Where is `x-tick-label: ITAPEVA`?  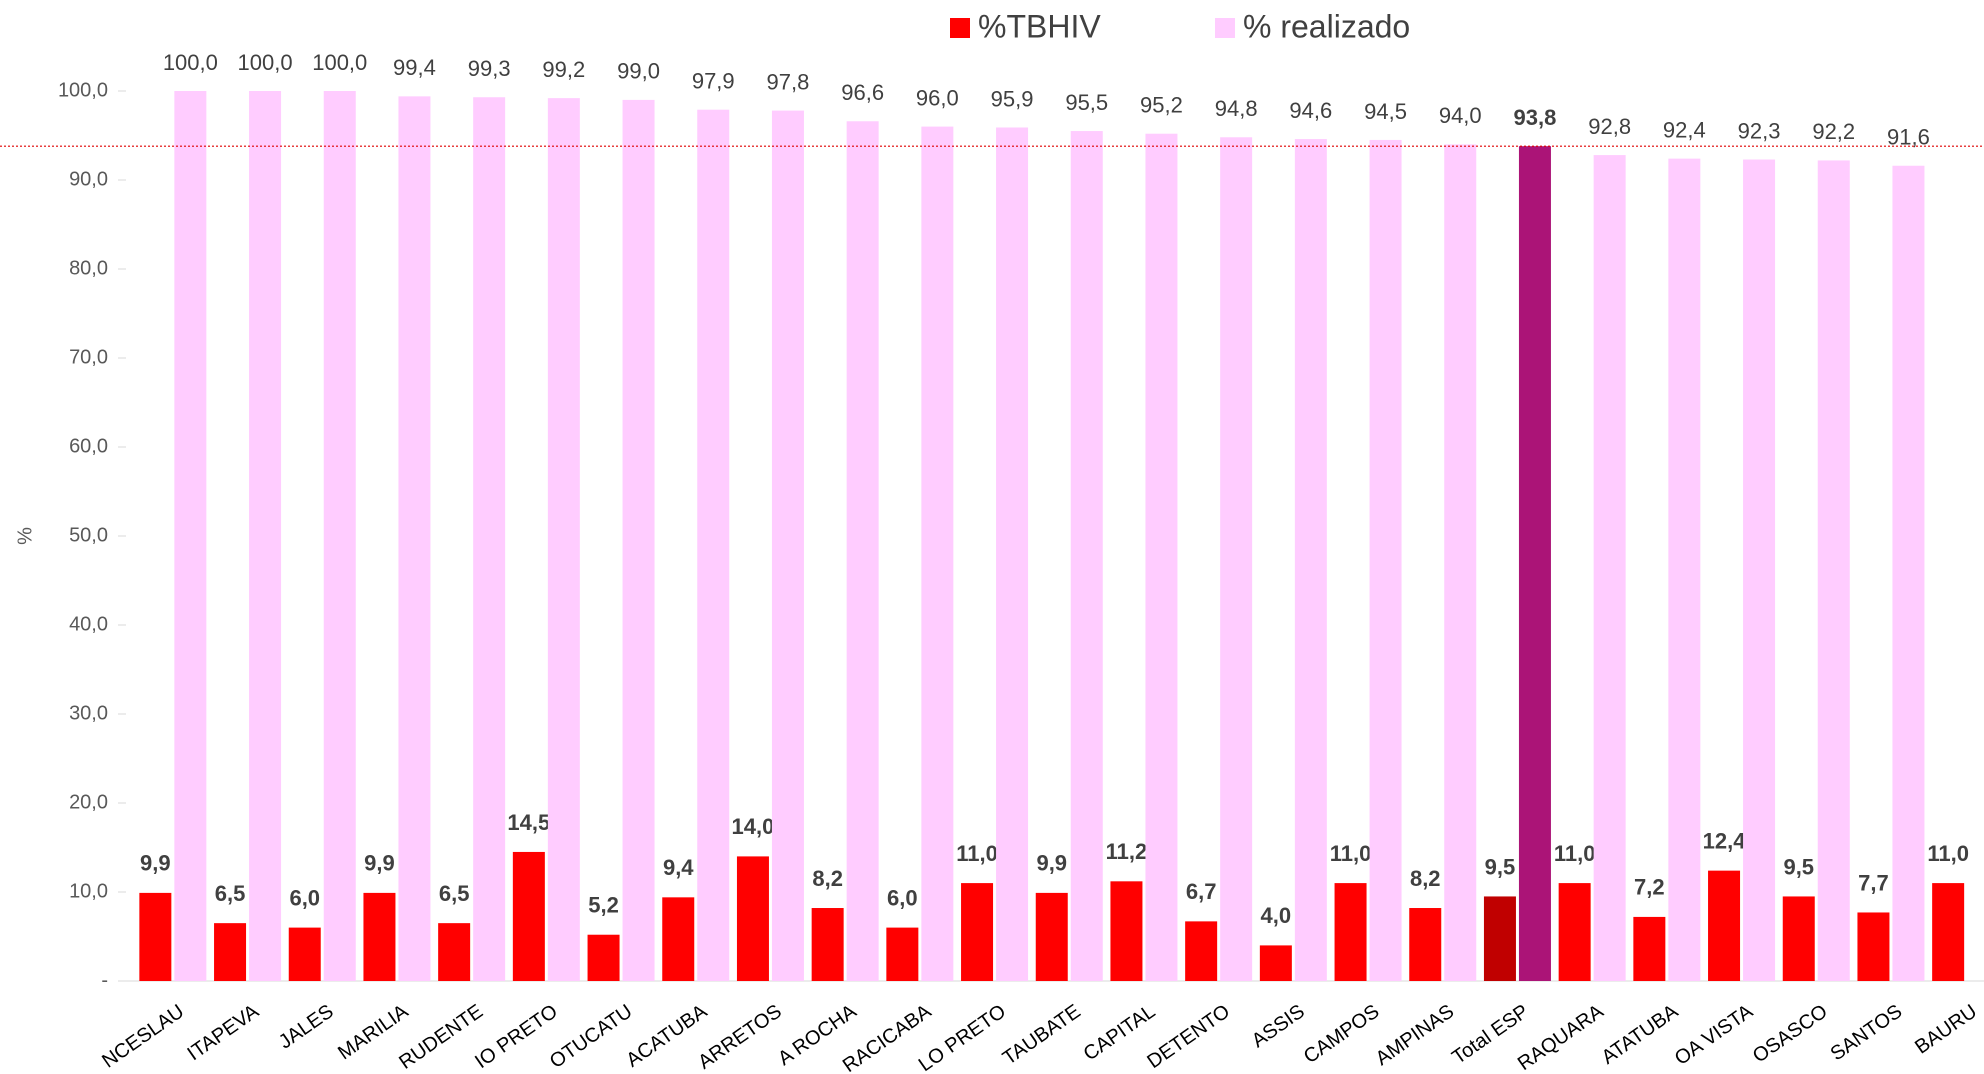
x-tick-label: ITAPEVA is located at coordinates (224, 1032).